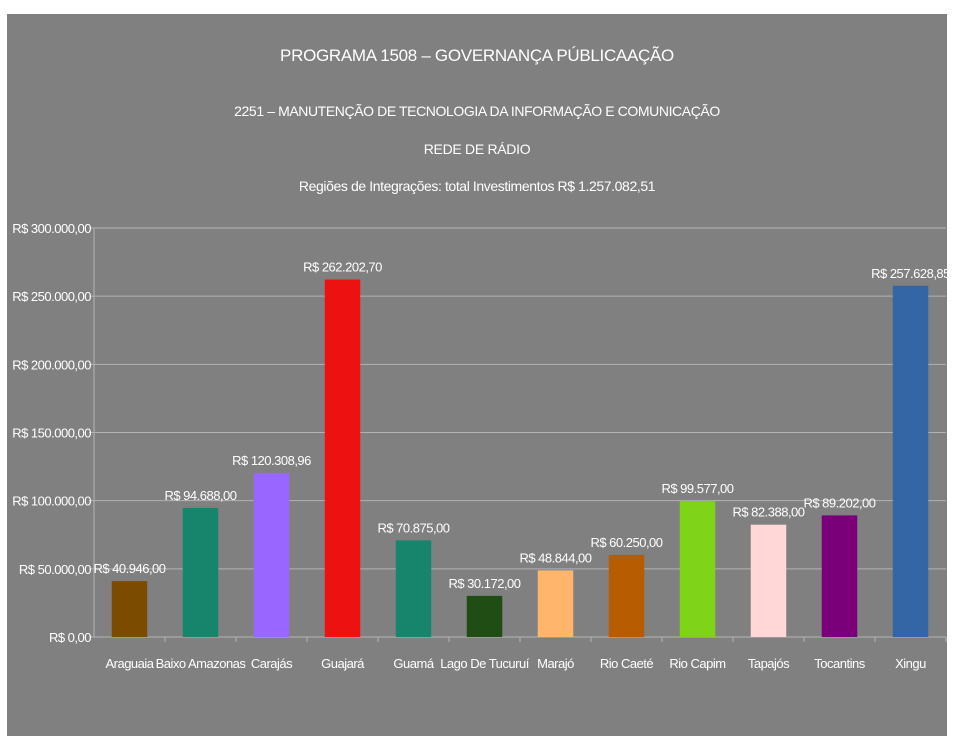 This screenshot has width=954, height=736. What do you see at coordinates (477, 149) in the screenshot?
I see `chart-subtitle-radio-network: REDE DE RÁDIO` at bounding box center [477, 149].